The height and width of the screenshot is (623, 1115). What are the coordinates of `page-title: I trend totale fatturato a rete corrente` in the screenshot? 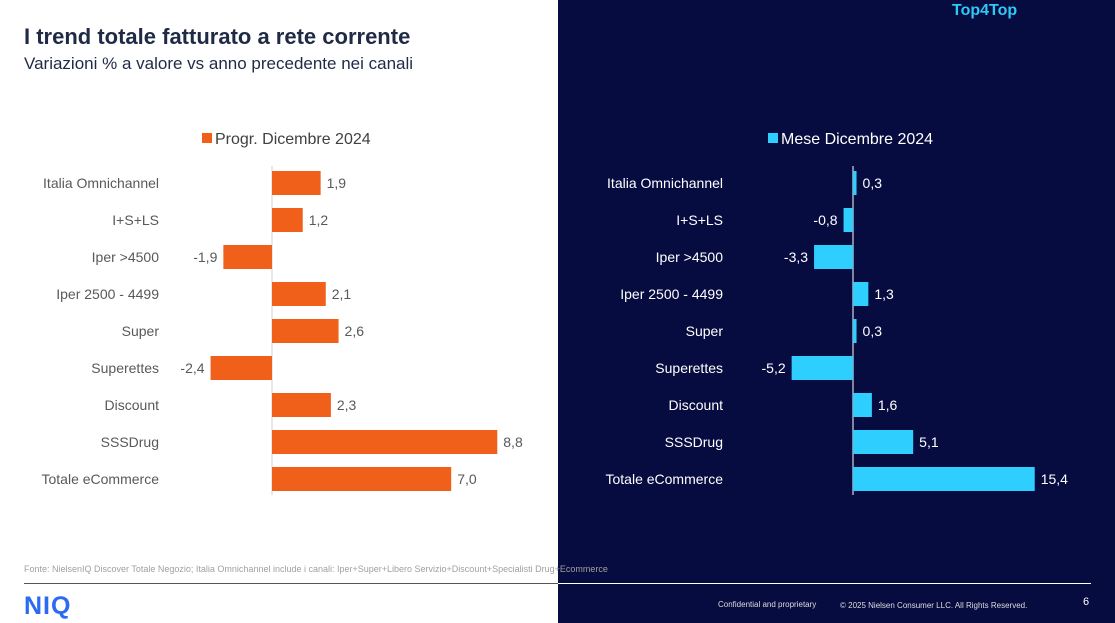 It's located at (217, 36).